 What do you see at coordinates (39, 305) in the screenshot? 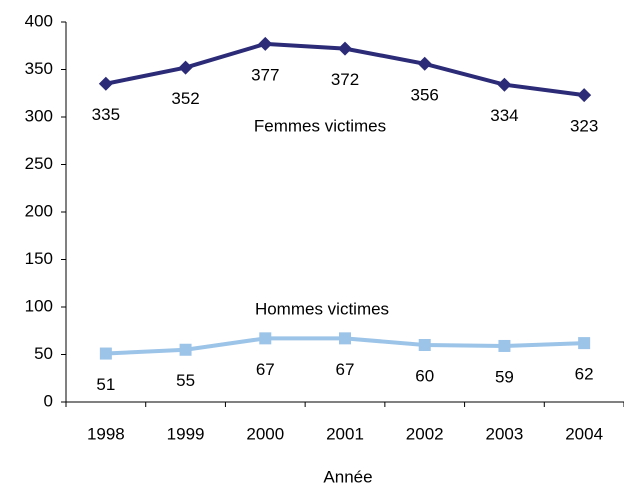
I see `y-tick-label: 100` at bounding box center [39, 305].